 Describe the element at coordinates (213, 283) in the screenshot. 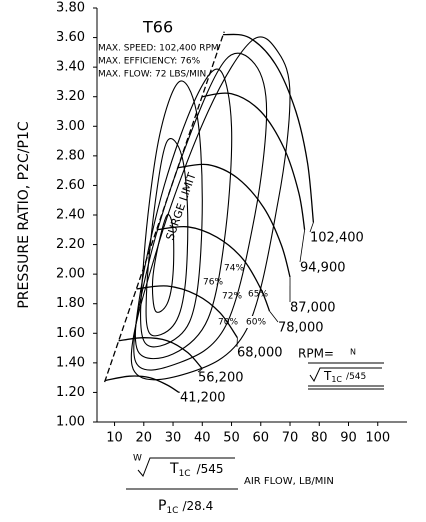

I see `efficiency-label: 76%` at that location.